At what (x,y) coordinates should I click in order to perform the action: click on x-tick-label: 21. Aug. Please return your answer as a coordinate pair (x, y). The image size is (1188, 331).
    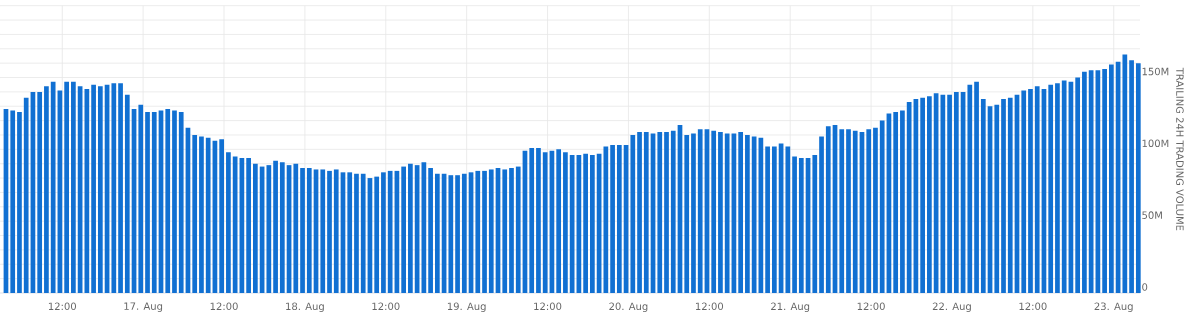
    Looking at the image, I should click on (790, 307).